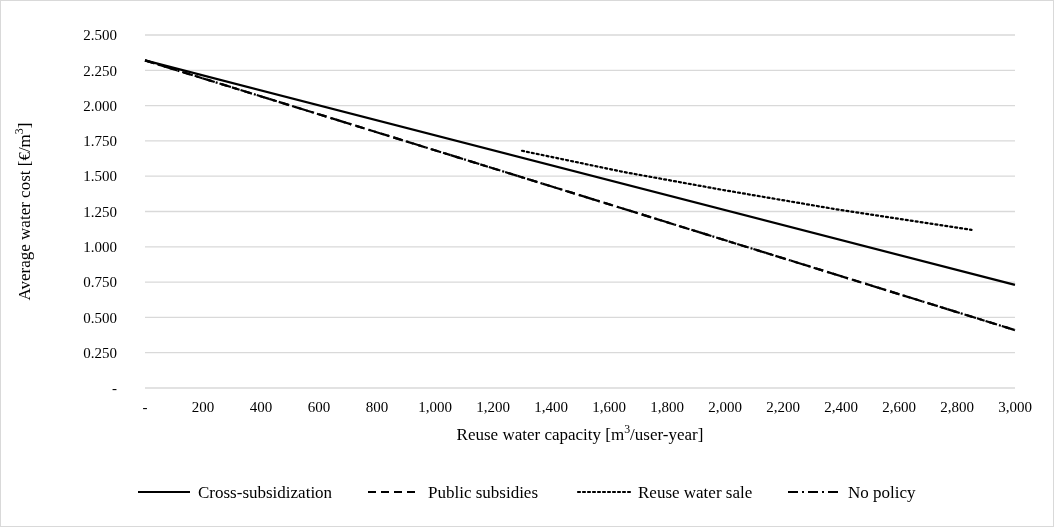 The height and width of the screenshot is (527, 1054). I want to click on x-tick-label: -, so click(145, 407).